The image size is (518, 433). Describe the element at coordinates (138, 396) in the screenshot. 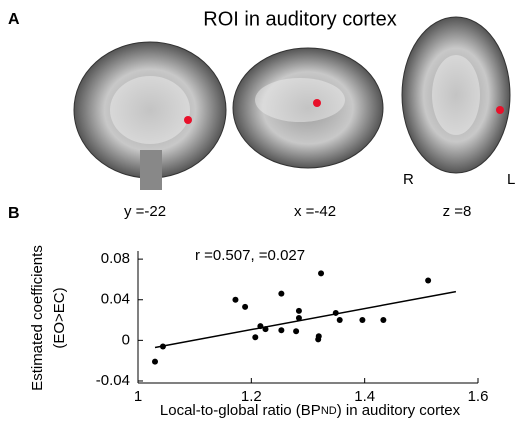

I see `x-tick-label: 1` at that location.